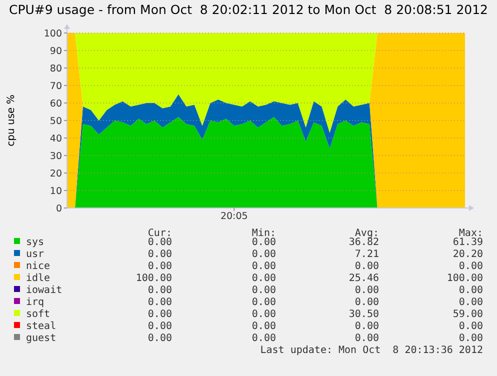 The width and height of the screenshot is (497, 376). Describe the element at coordinates (363, 242) in the screenshot. I see `text: 36.82` at that location.